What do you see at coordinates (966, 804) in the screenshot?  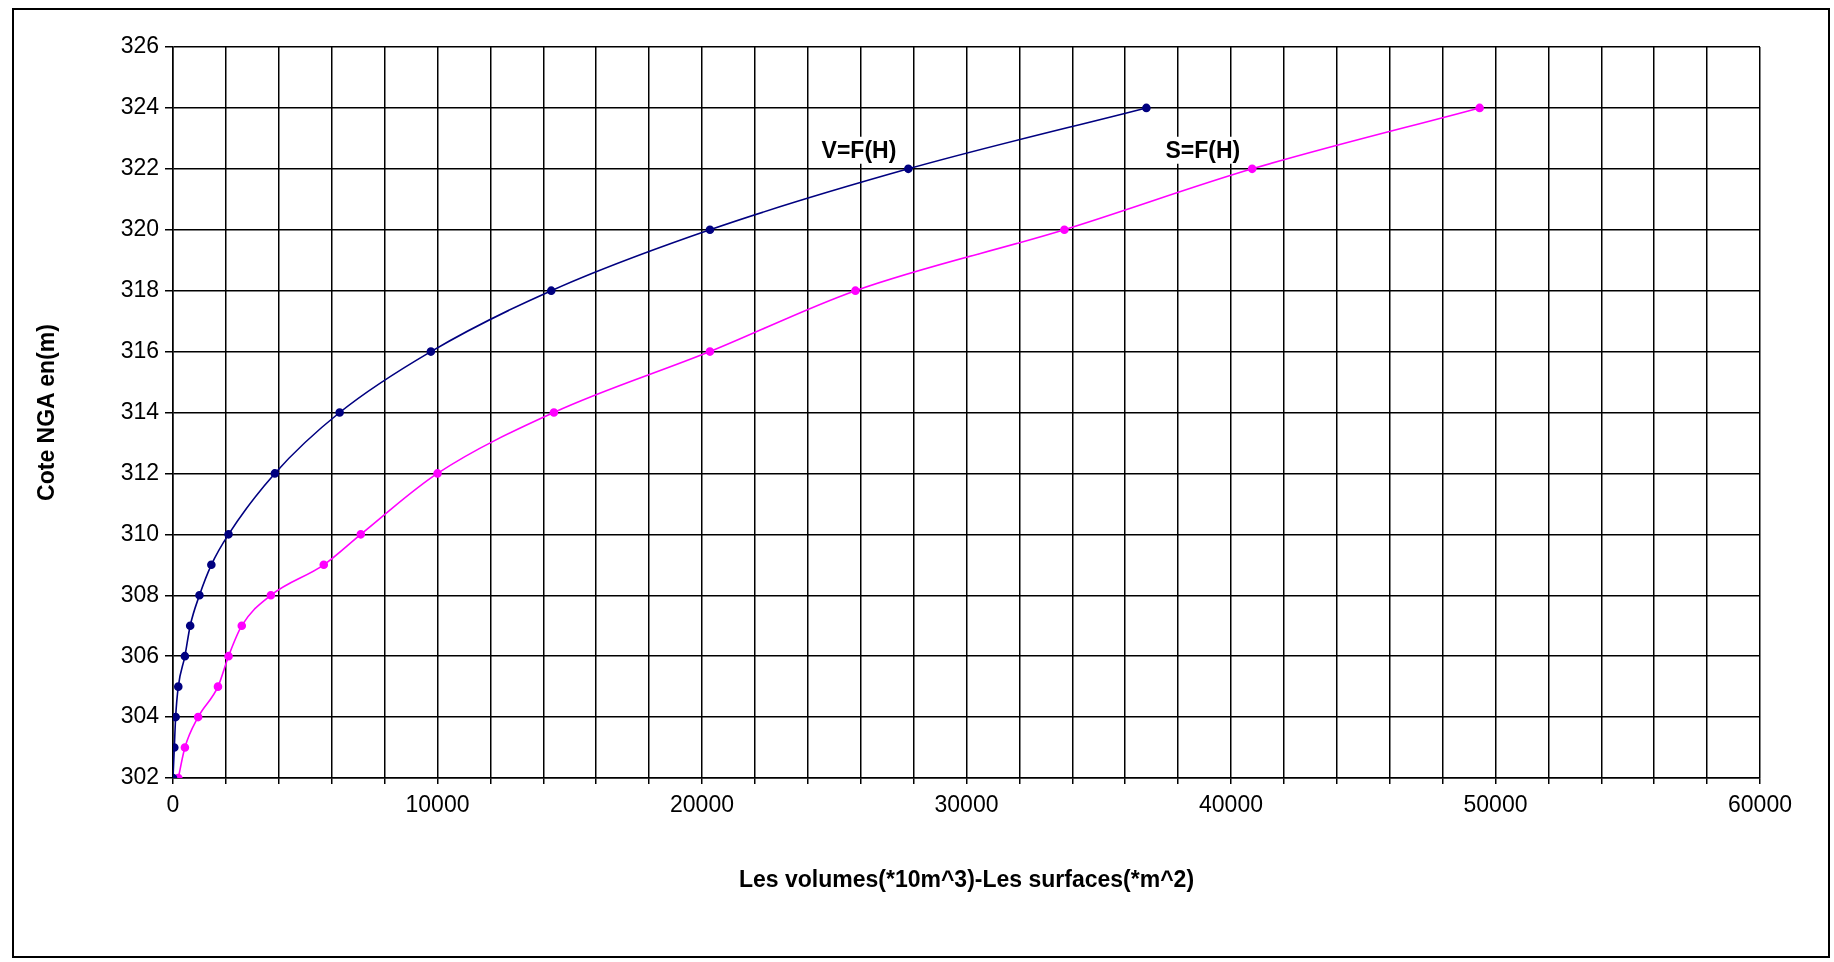 I see `x-tick-label: 30000` at bounding box center [966, 804].